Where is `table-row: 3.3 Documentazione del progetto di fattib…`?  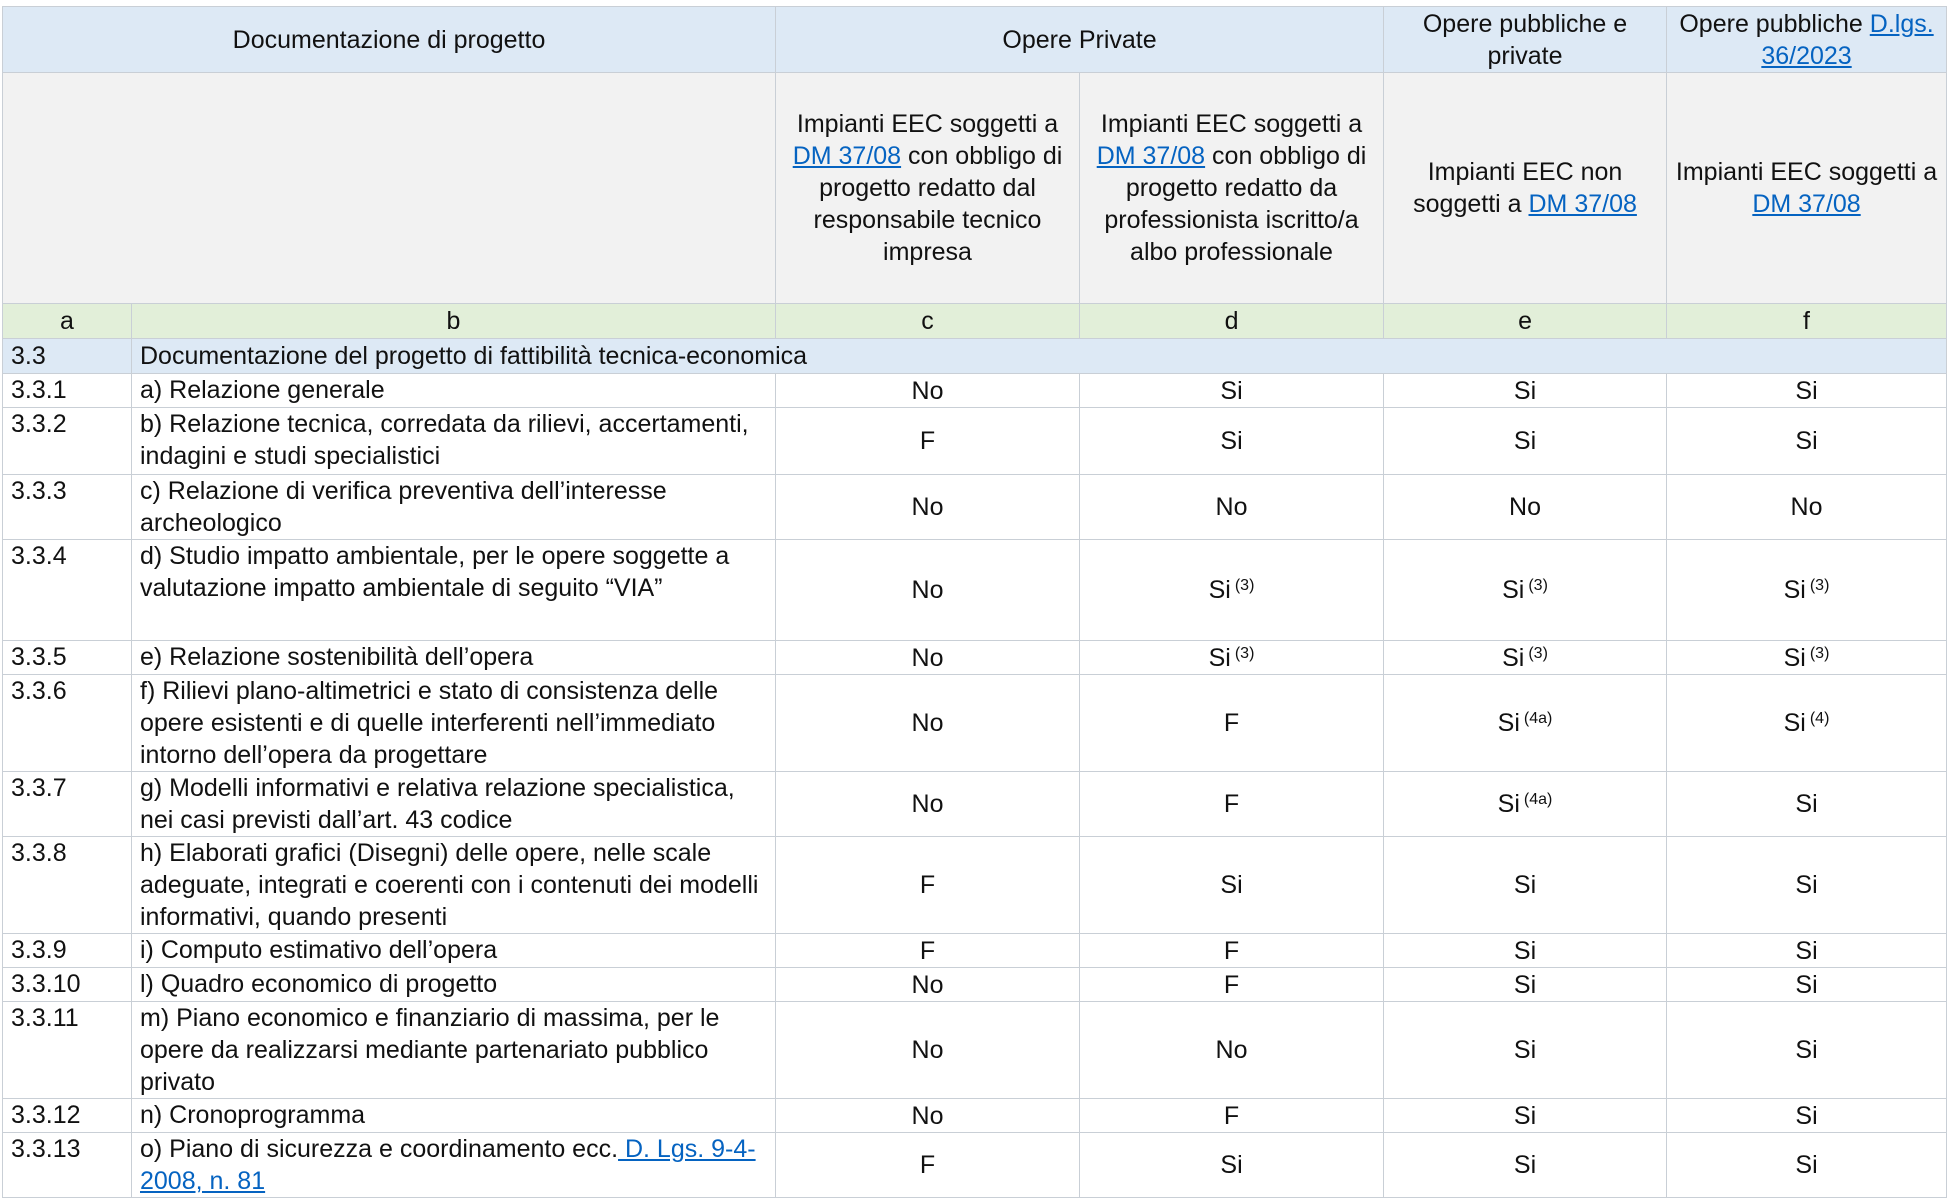
table-row: 3.3 Documentazione del progetto di fattib… is located at coordinates (975, 356).